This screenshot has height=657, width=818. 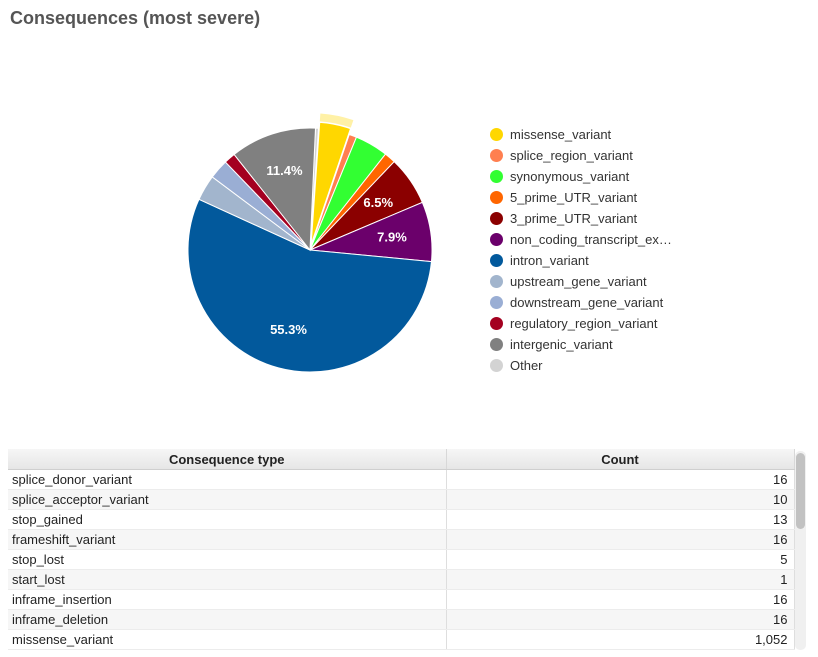 I want to click on pie-data-label: 6.5%, so click(x=378, y=202).